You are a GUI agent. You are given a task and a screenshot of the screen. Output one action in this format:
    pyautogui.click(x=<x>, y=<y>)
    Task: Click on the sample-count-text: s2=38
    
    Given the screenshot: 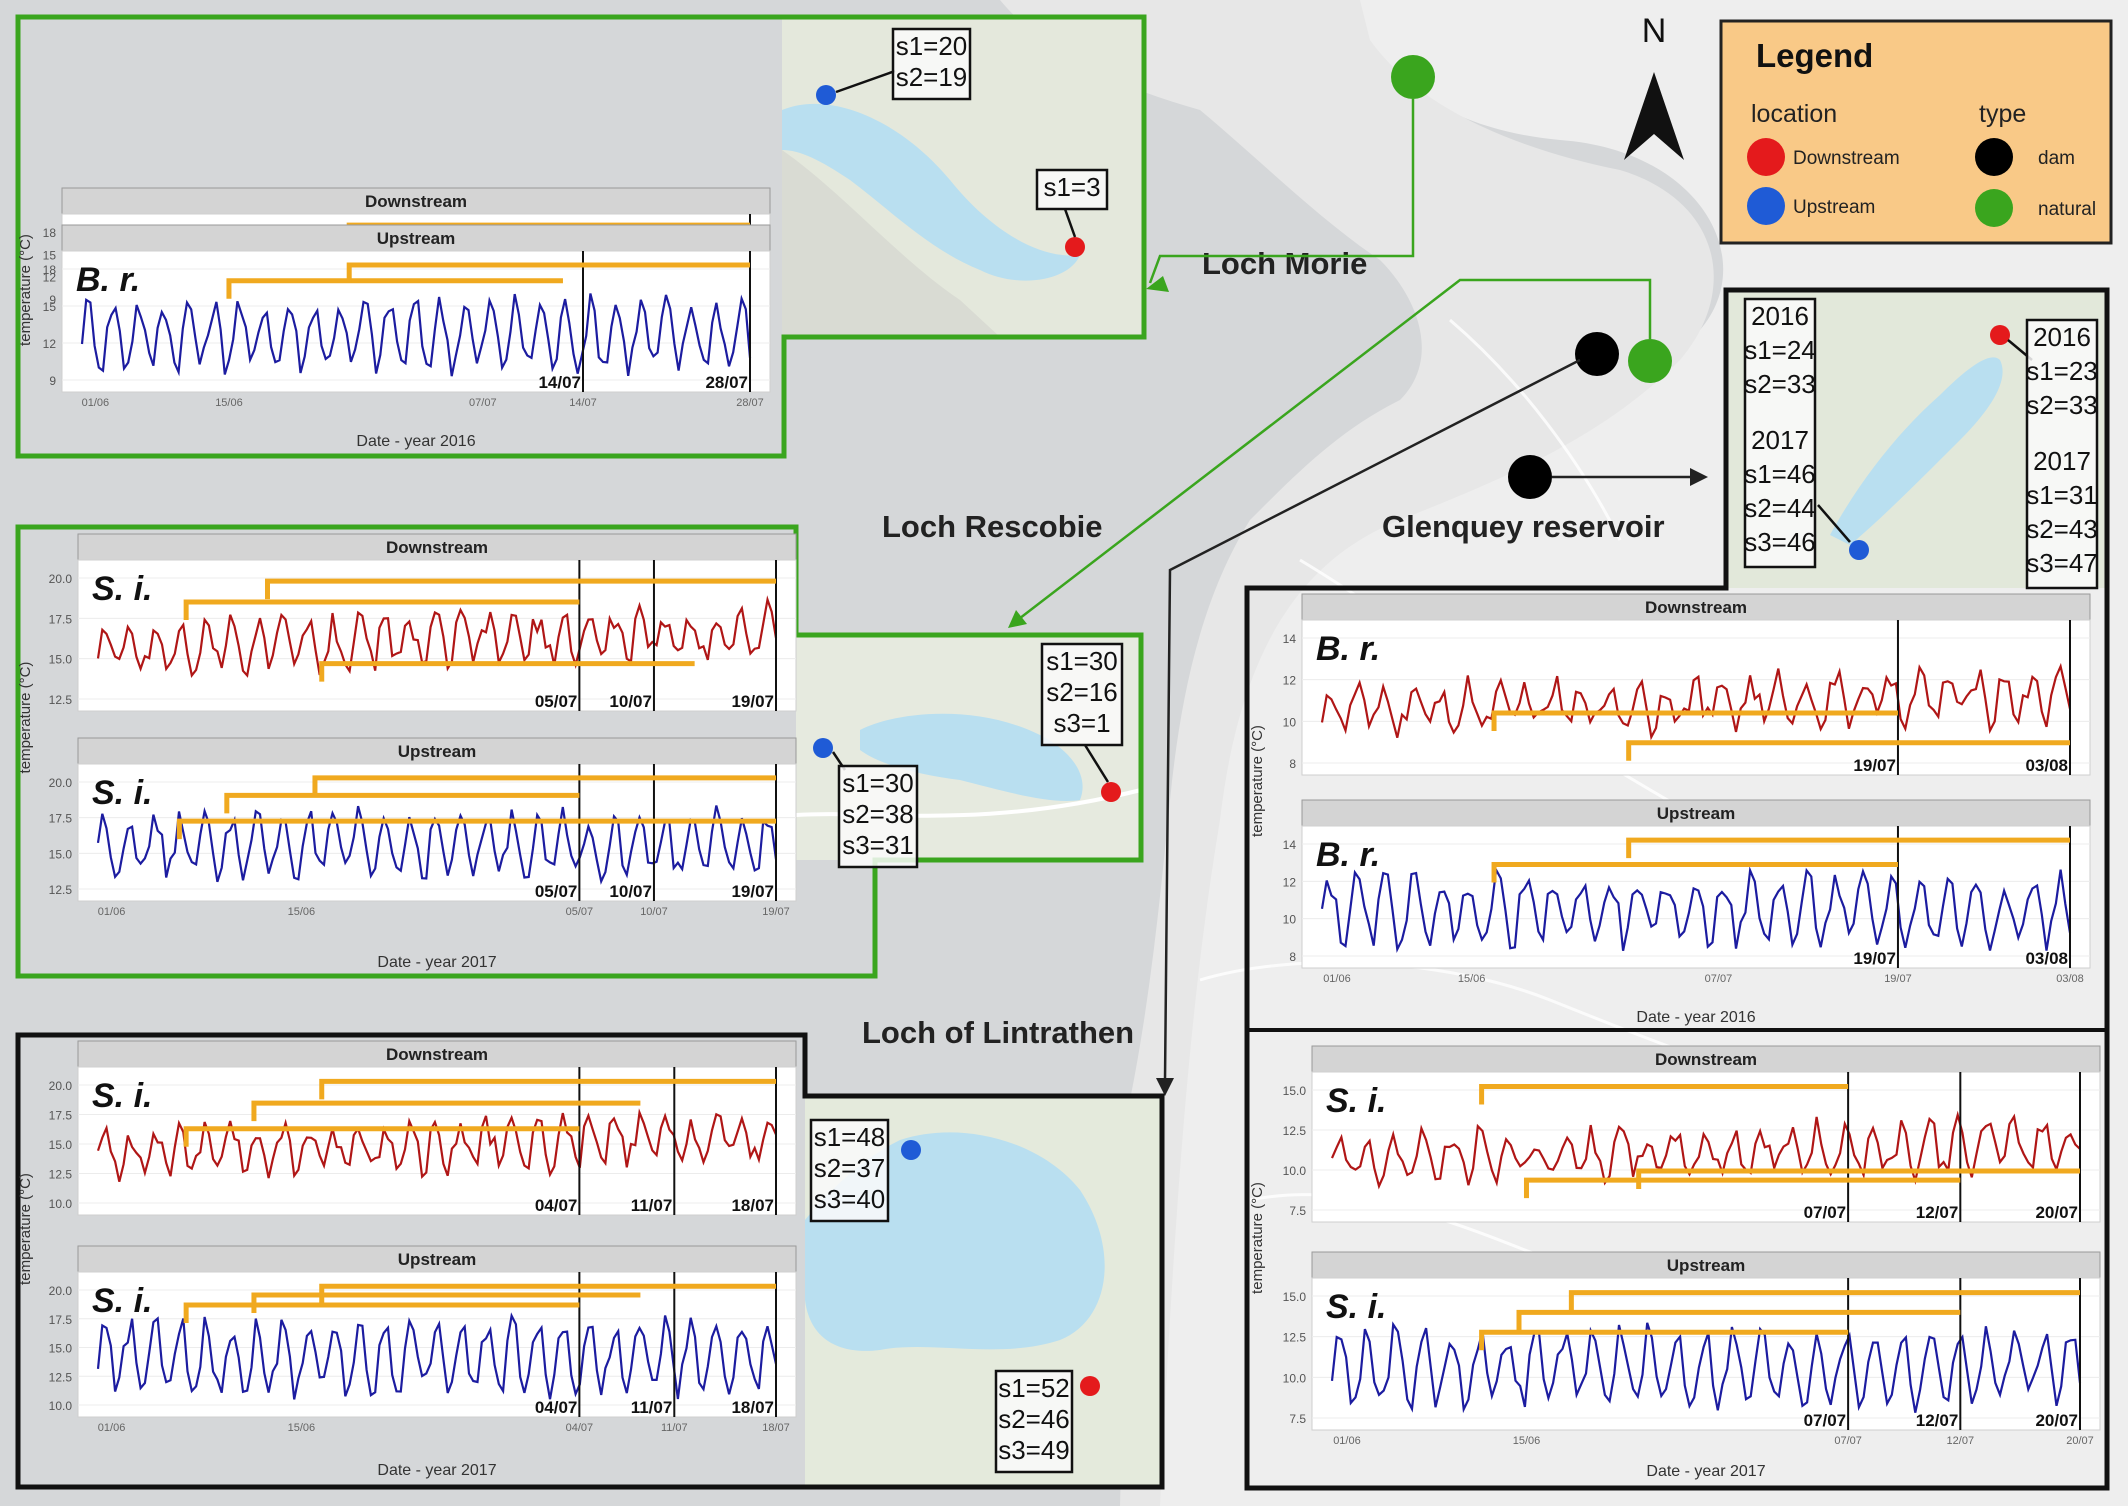 What is the action you would take?
    pyautogui.click(x=878, y=814)
    